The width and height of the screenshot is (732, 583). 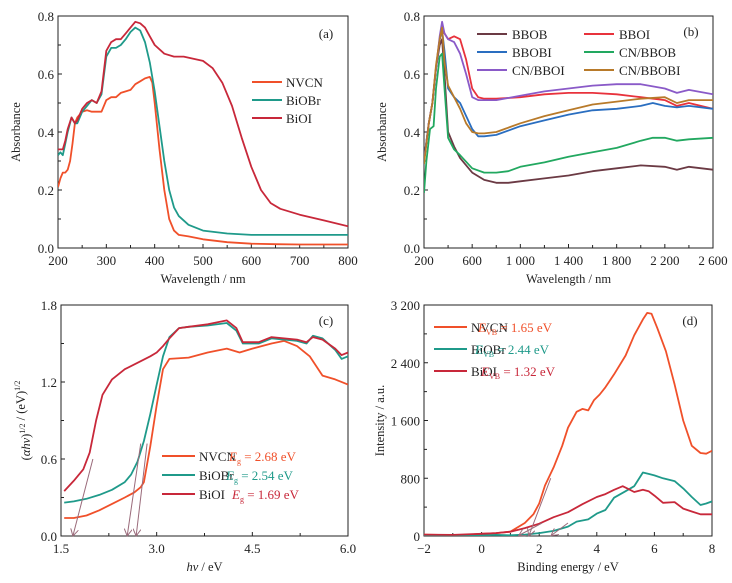 What do you see at coordinates (538, 70) in the screenshot?
I see `legend-label: CN/BBOI` at bounding box center [538, 70].